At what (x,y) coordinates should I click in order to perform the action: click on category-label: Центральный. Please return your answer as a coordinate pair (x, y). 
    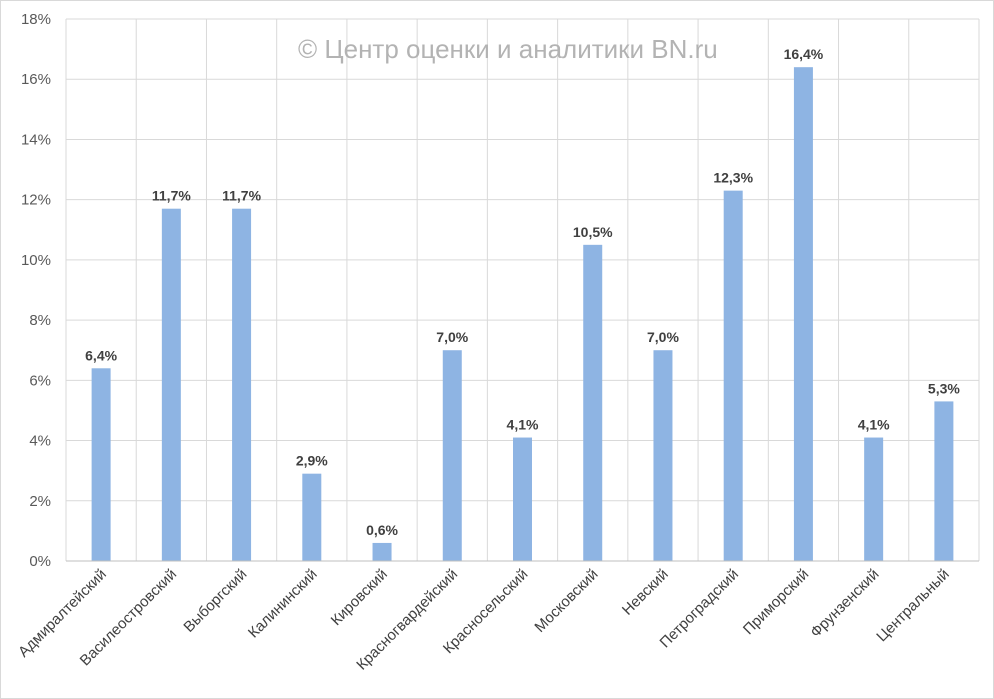
    Looking at the image, I should click on (912, 605).